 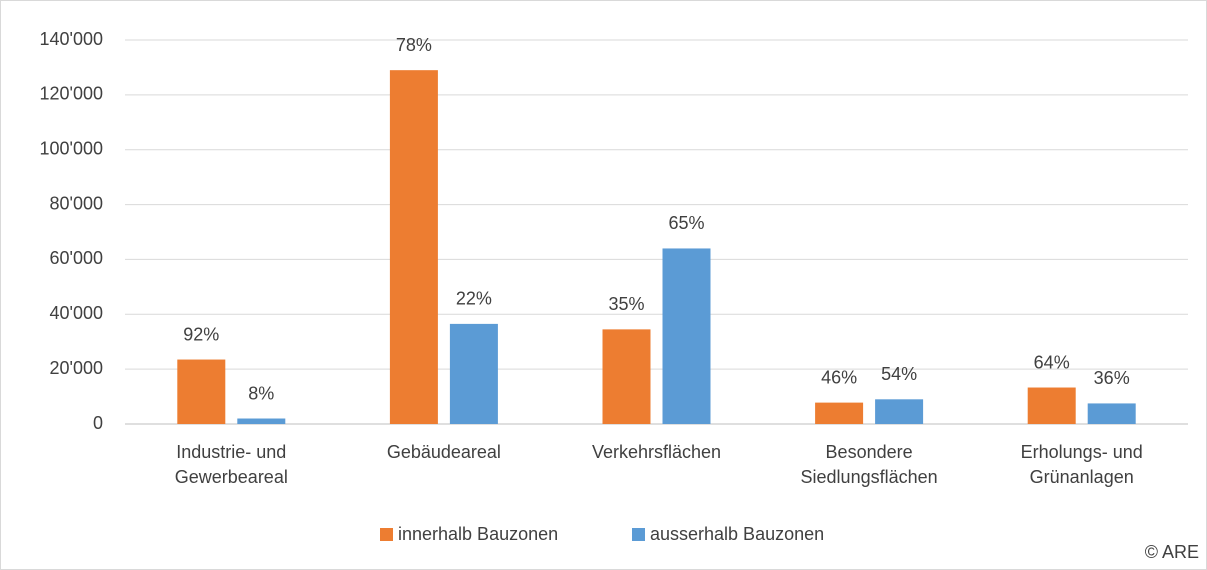 I want to click on y-tick-label: 0, so click(x=98, y=423).